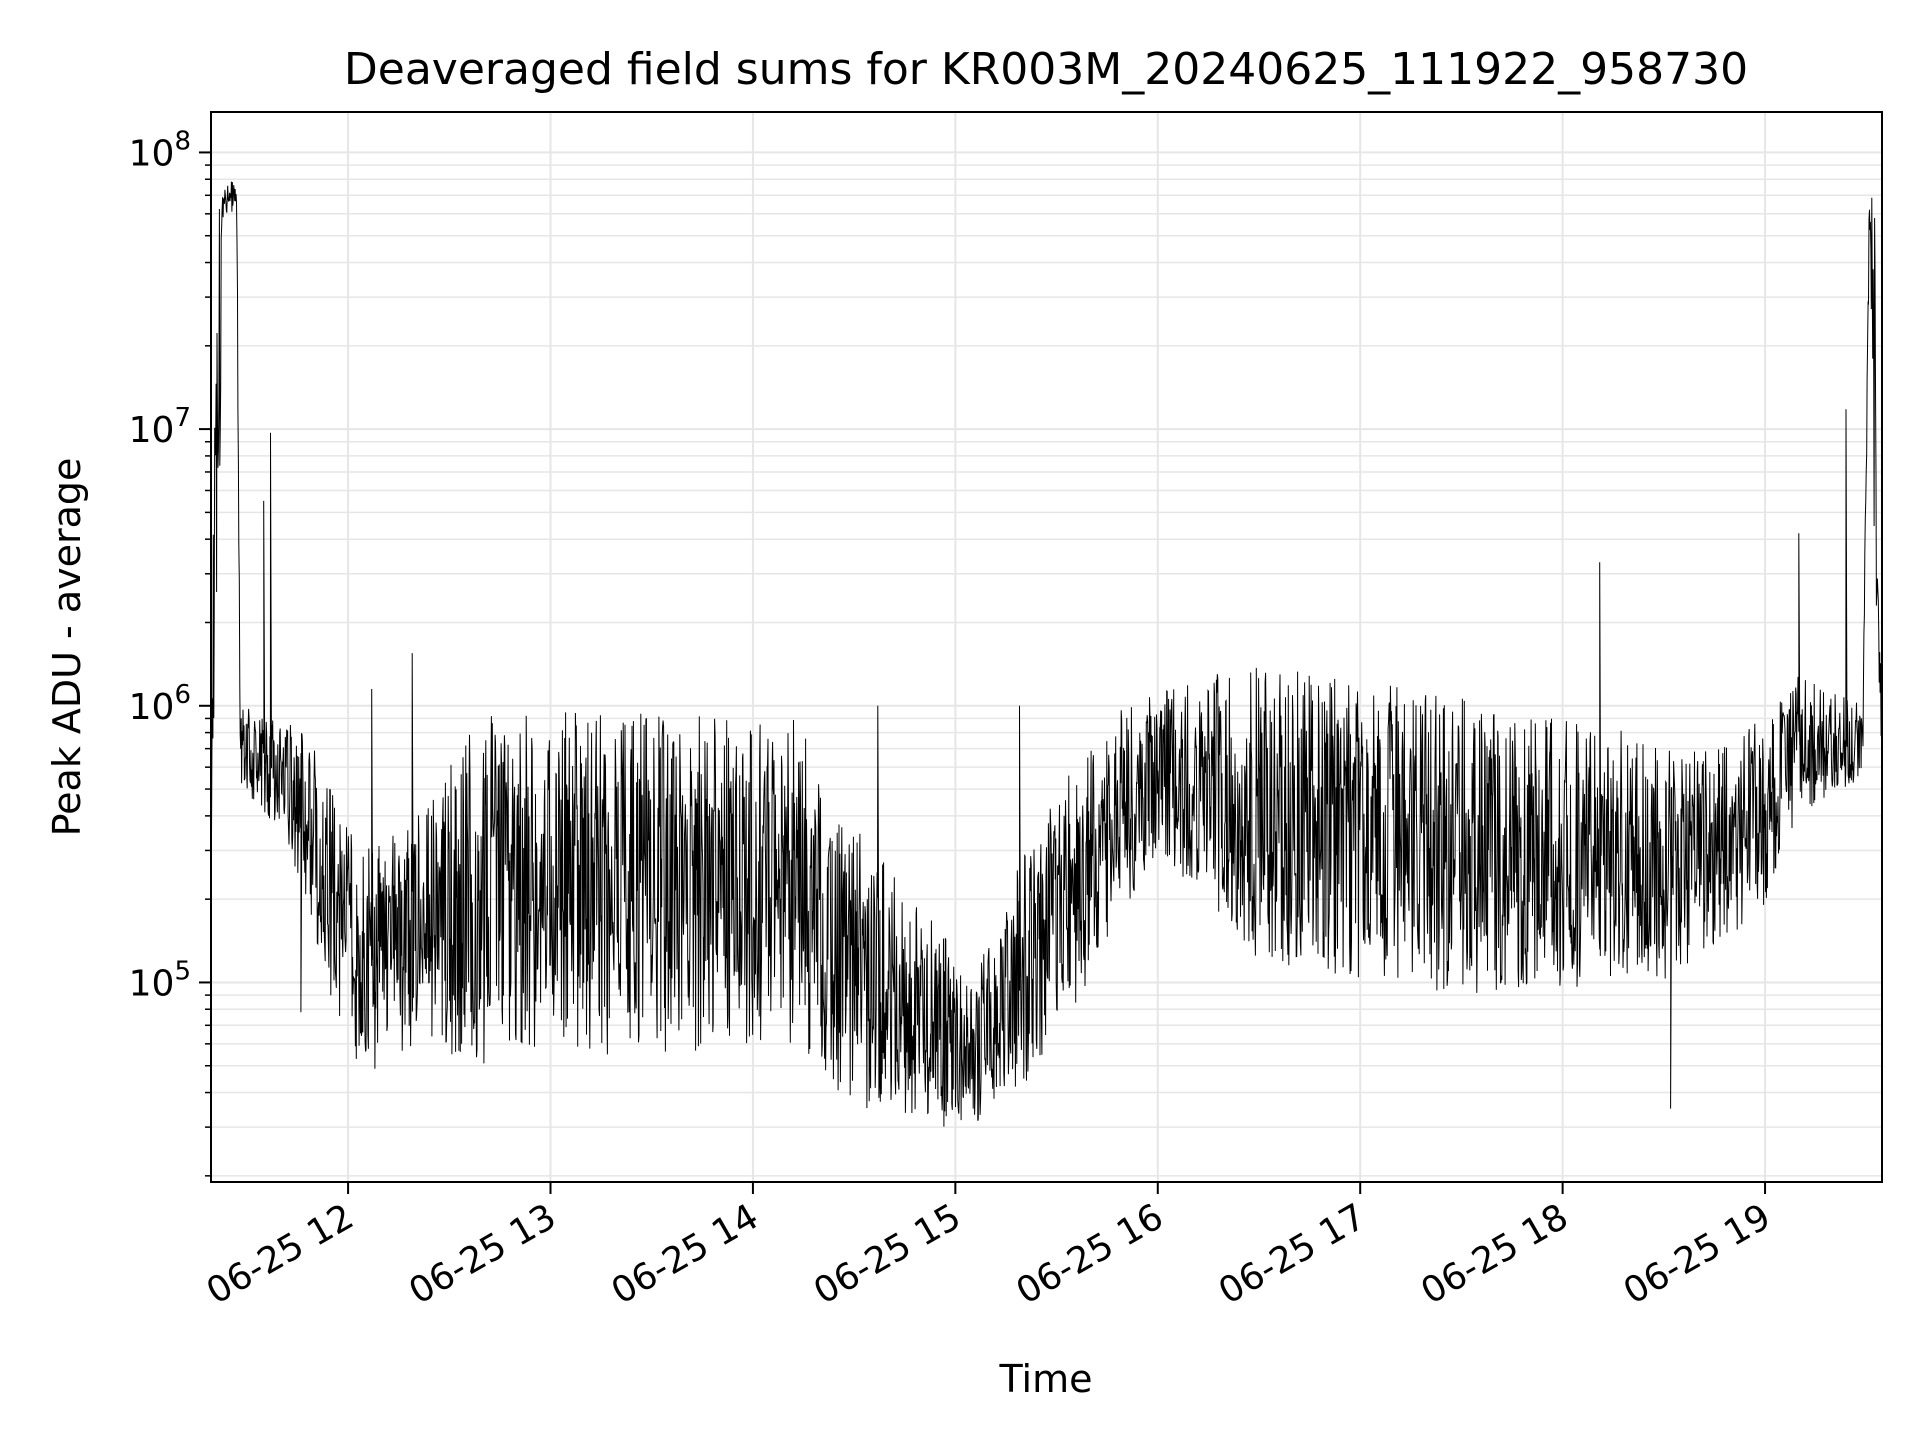 This screenshot has width=1920, height=1440. I want to click on x-tick-label: 06-25 19, so click(1697, 1254).